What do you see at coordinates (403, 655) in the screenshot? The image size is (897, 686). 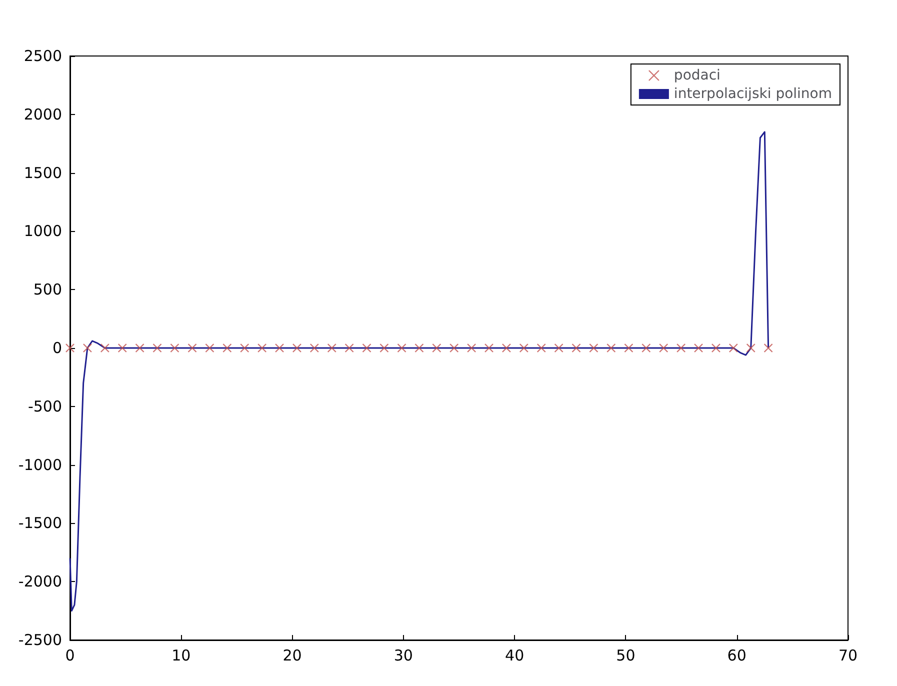 I see `x-tick-label: 30` at bounding box center [403, 655].